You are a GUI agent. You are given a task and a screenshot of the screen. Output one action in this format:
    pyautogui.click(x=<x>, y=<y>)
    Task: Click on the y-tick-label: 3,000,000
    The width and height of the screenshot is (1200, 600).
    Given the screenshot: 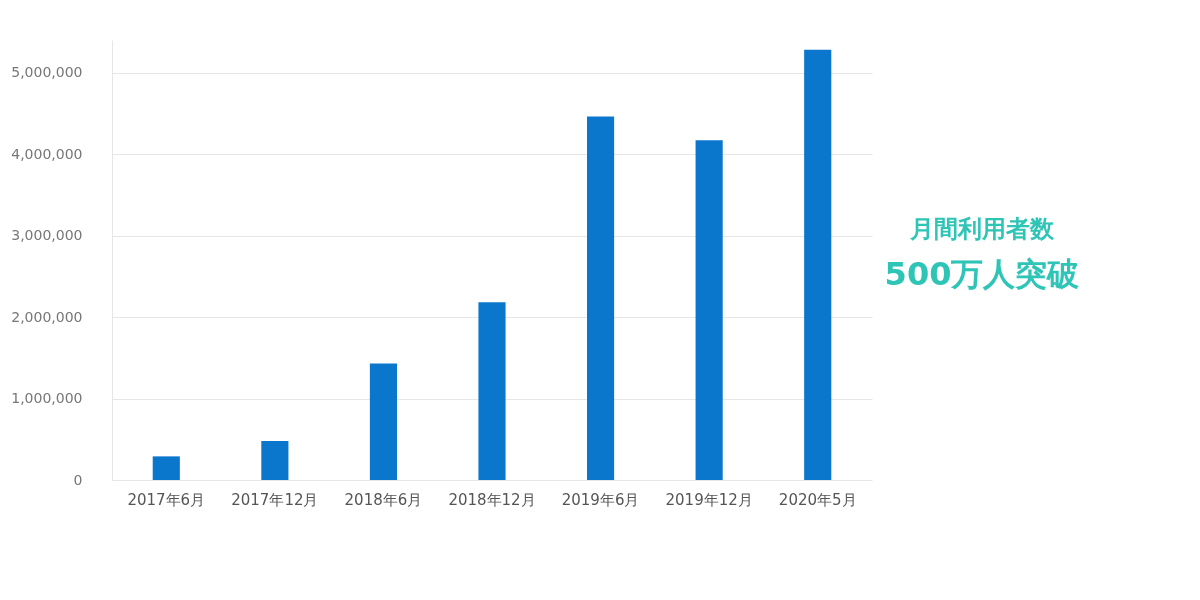 What is the action you would take?
    pyautogui.click(x=47, y=235)
    